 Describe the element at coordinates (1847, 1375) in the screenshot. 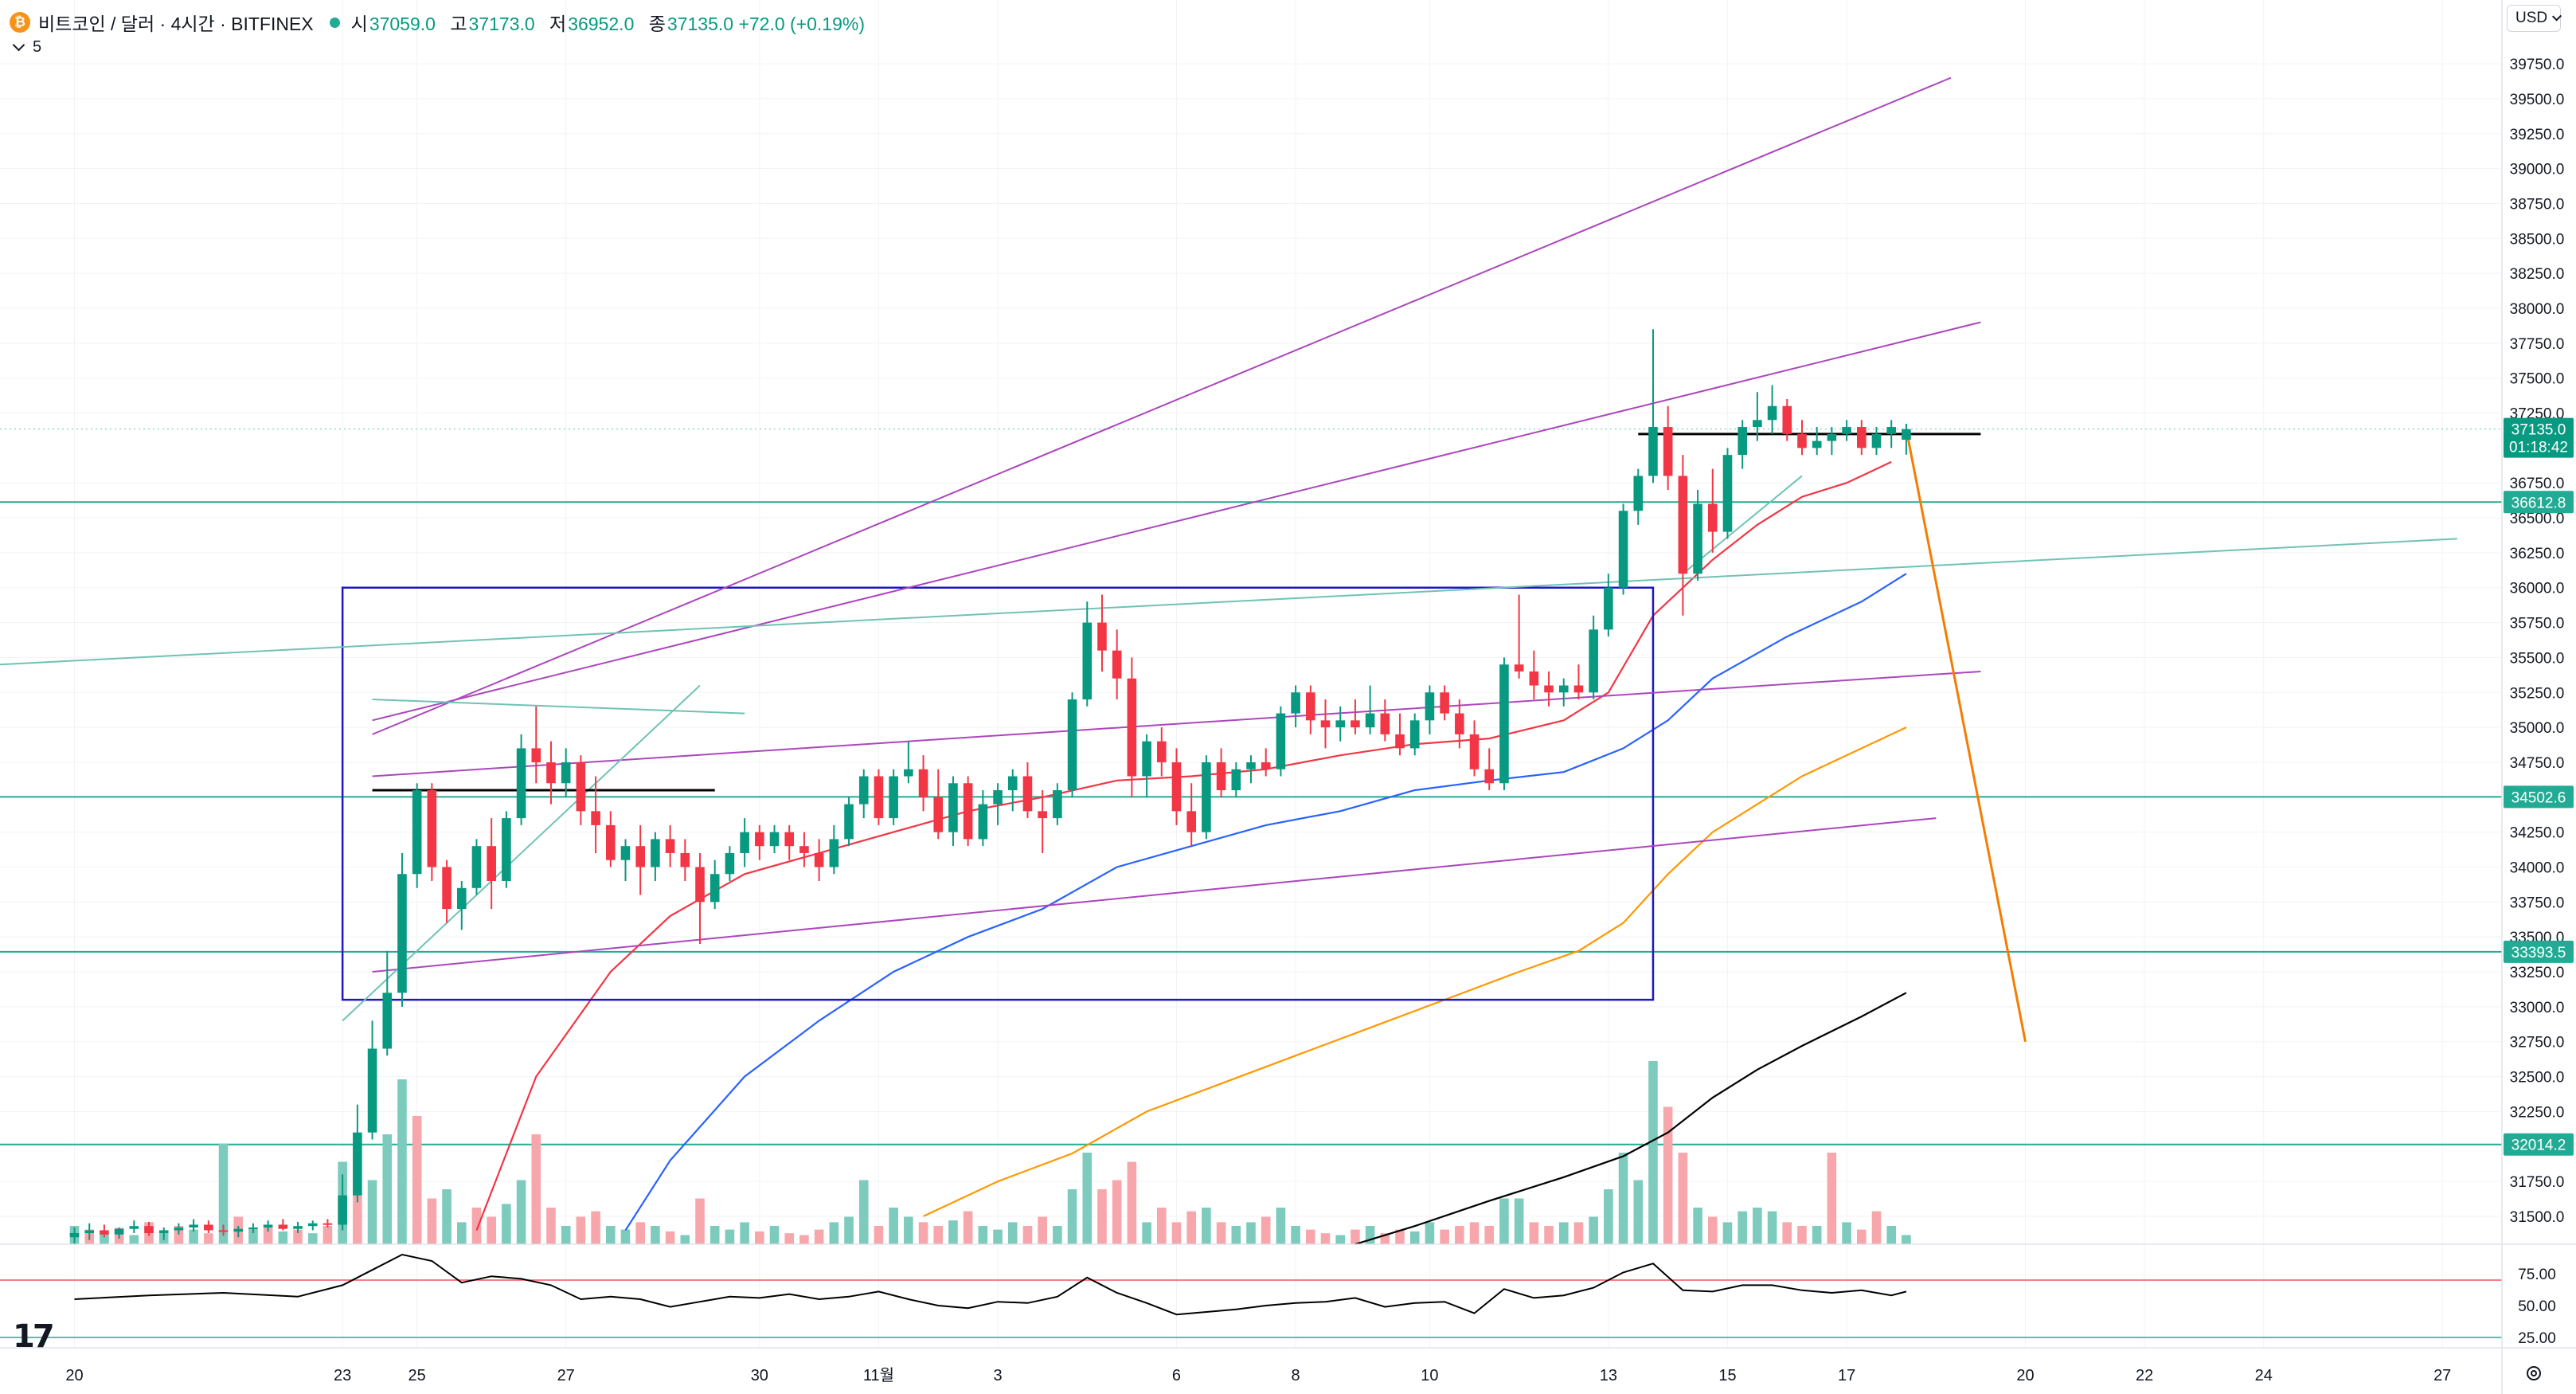

I see `time-tick-label: 17` at that location.